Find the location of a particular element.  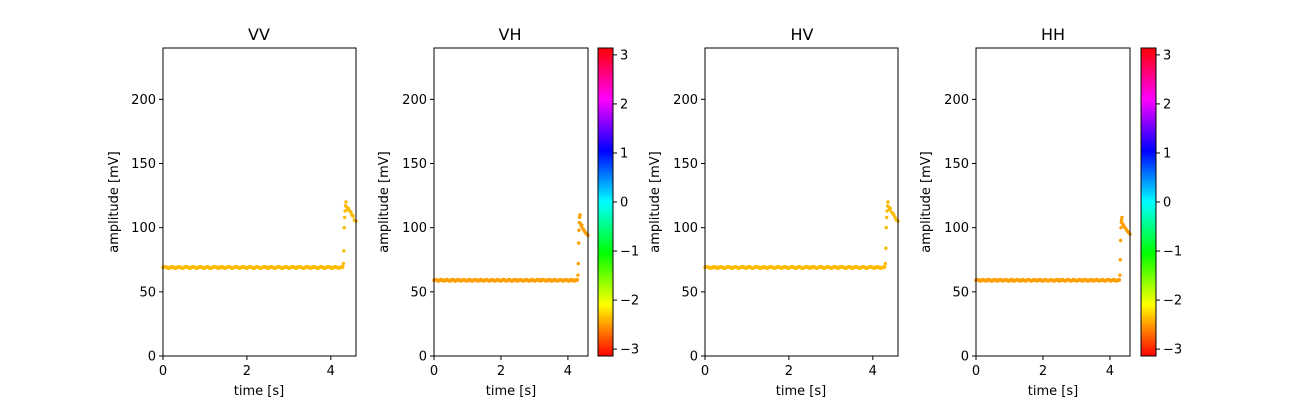

colorbar-tick-label: −3 is located at coordinates (629, 350).